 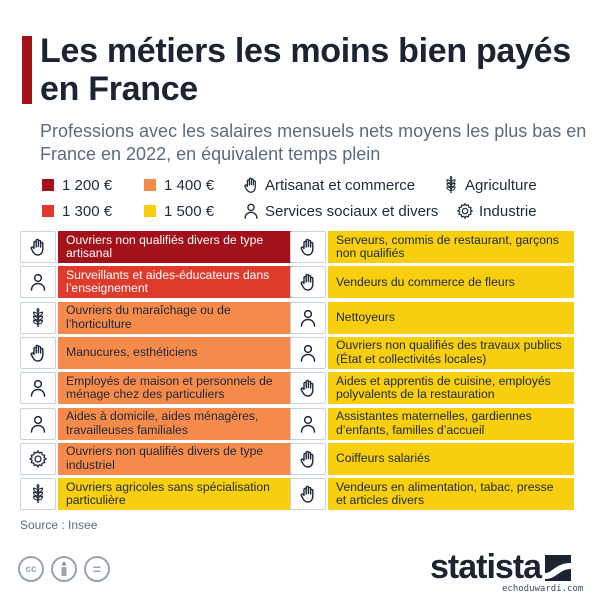 I want to click on legend-category-artisanat: Artisanat et commerce, so click(x=328, y=185).